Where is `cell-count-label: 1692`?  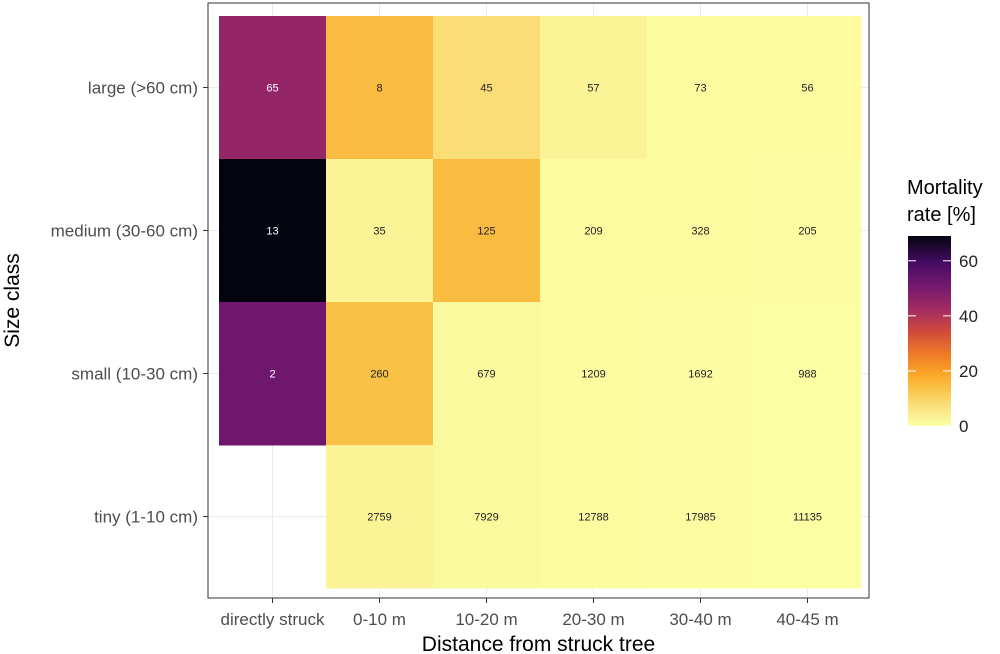 cell-count-label: 1692 is located at coordinates (700, 375).